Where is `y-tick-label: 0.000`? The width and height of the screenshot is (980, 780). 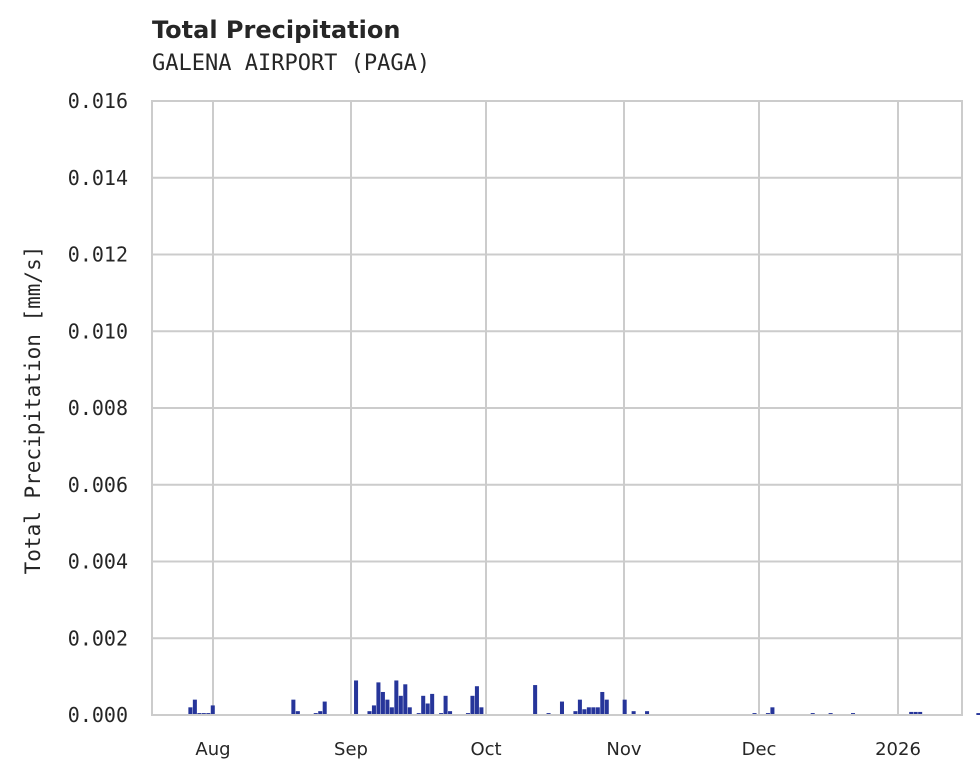 y-tick-label: 0.000 is located at coordinates (98, 715).